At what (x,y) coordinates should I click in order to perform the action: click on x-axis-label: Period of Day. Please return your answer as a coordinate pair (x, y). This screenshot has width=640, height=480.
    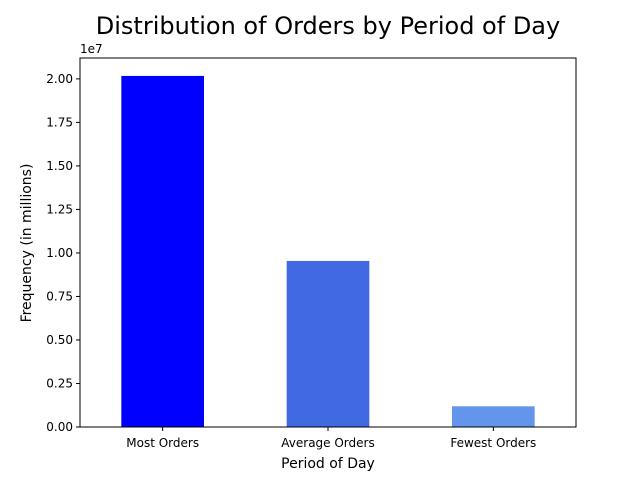
    Looking at the image, I should click on (328, 464).